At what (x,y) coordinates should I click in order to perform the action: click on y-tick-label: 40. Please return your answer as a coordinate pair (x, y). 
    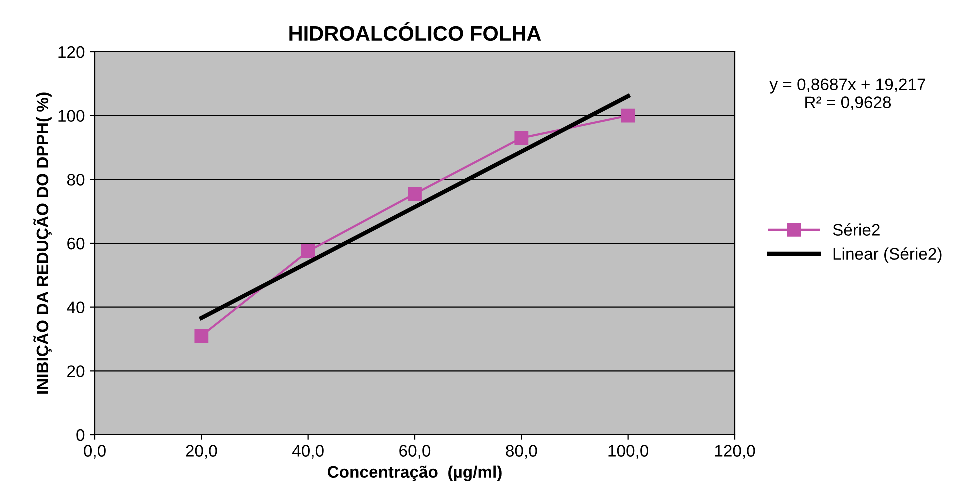
    Looking at the image, I should click on (76, 308).